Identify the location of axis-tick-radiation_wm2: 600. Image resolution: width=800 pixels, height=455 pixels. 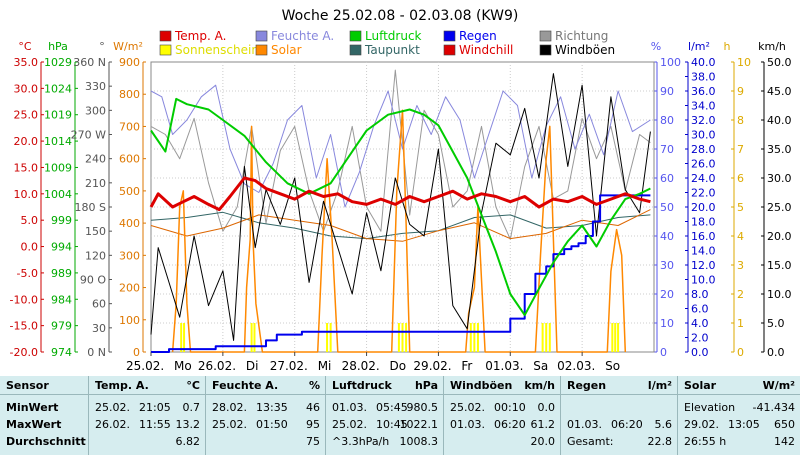
(129, 159).